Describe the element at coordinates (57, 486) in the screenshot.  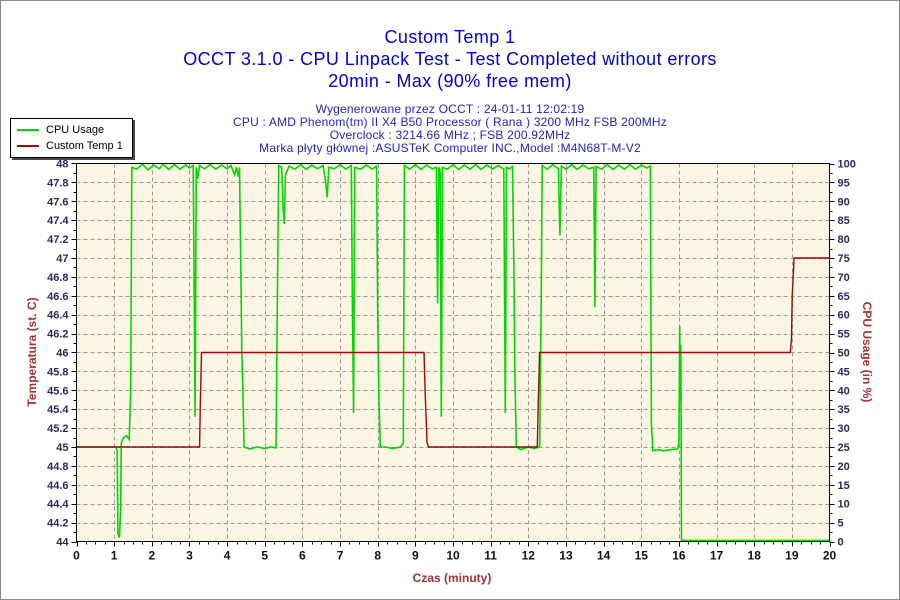
I see `y-tick-label: 44.6` at that location.